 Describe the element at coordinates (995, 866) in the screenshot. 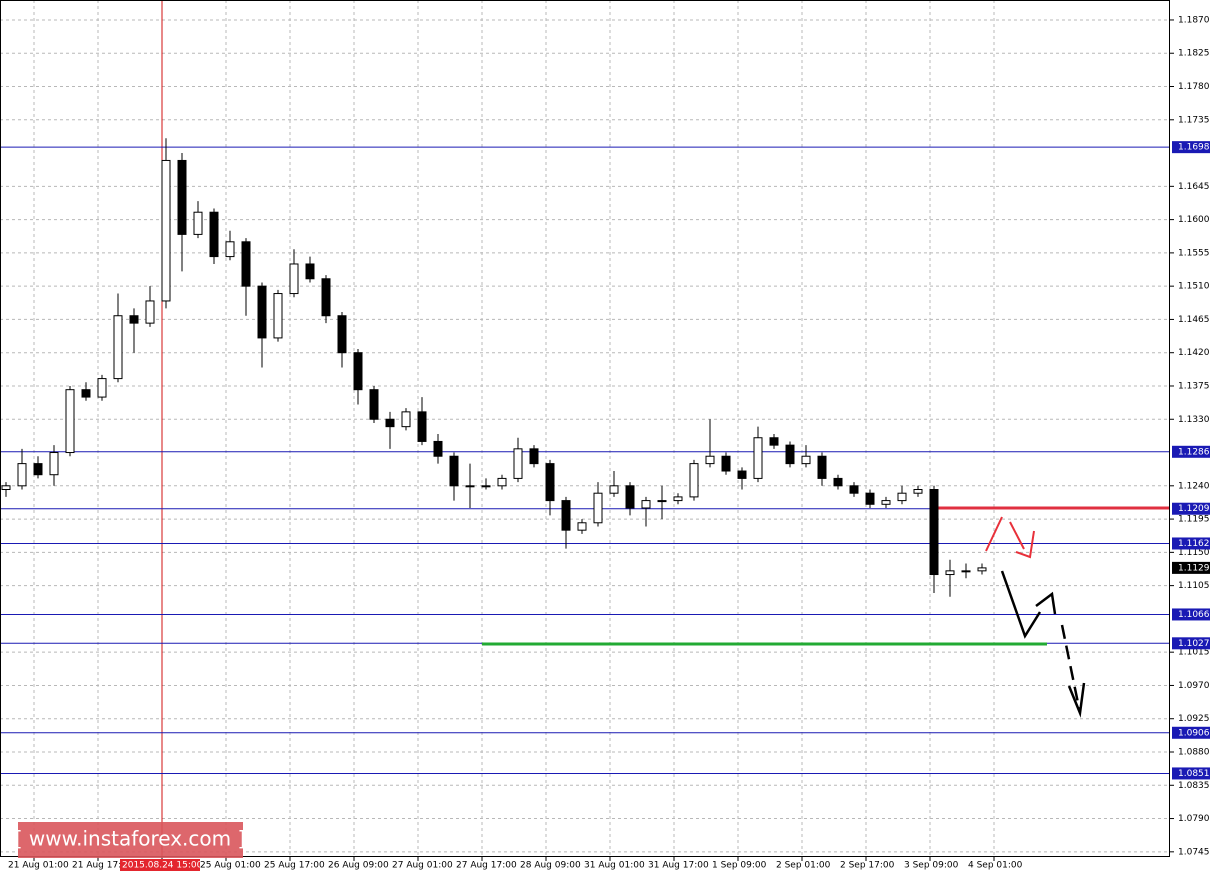

I see `x-tick-label: 4 Sep 01:00` at that location.